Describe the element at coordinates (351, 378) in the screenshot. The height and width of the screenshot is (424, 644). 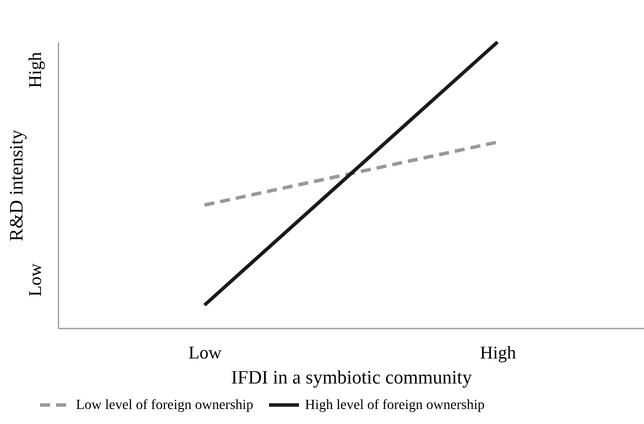
I see `x-axis-title: IFDI in a symbiotic community` at that location.